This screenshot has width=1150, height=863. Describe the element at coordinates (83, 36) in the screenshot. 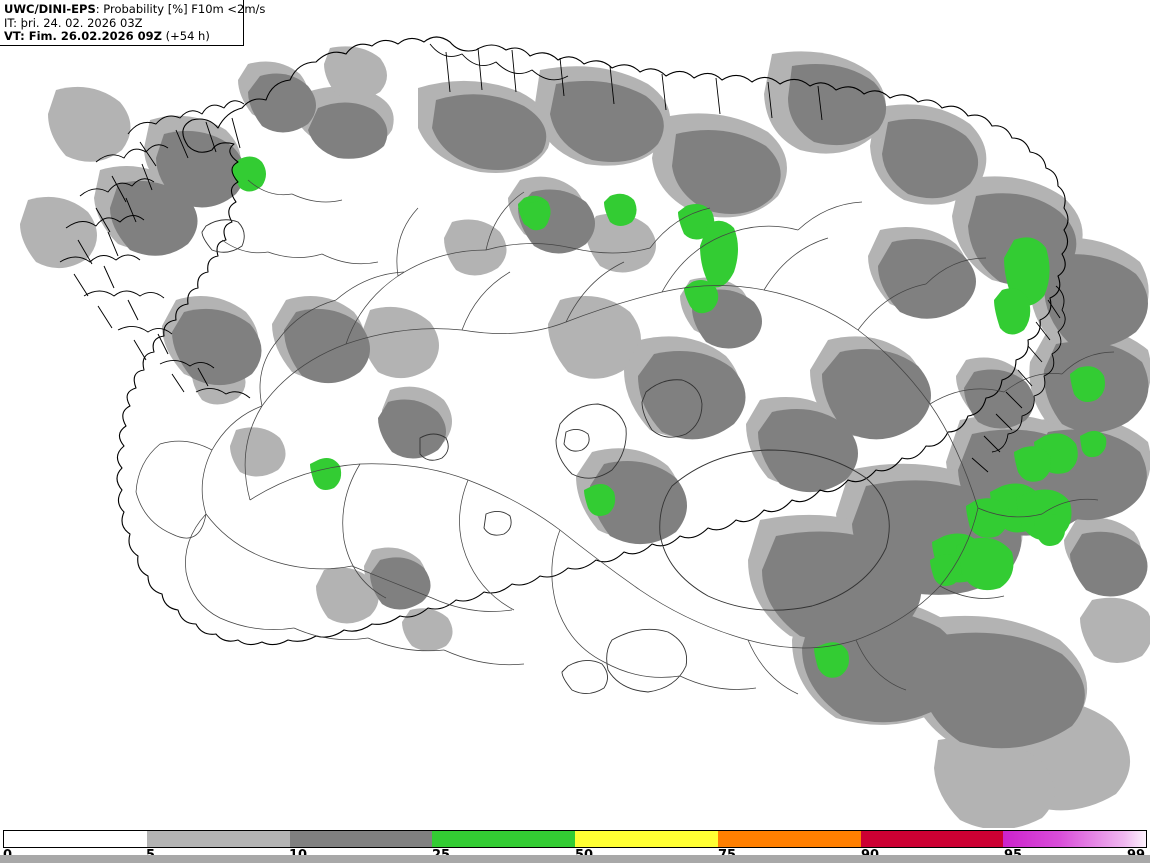

I see `valid-time-label: VT: Fim. 26.02.2026 09Z` at that location.